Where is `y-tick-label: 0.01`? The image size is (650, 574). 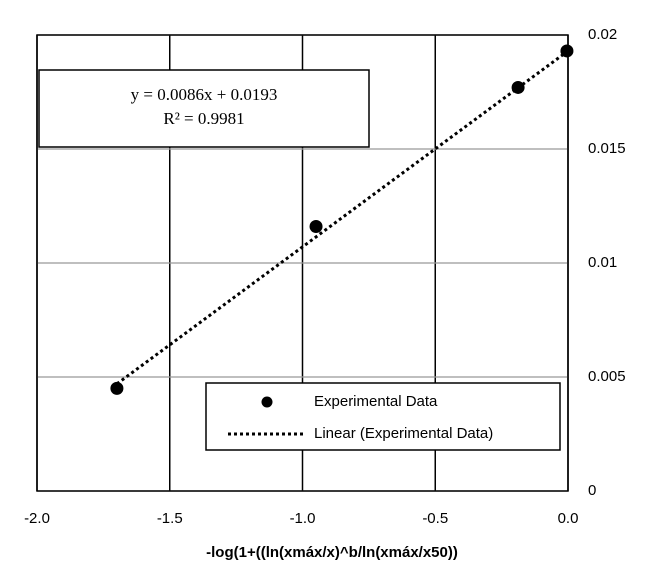
y-tick-label: 0.01 is located at coordinates (602, 262).